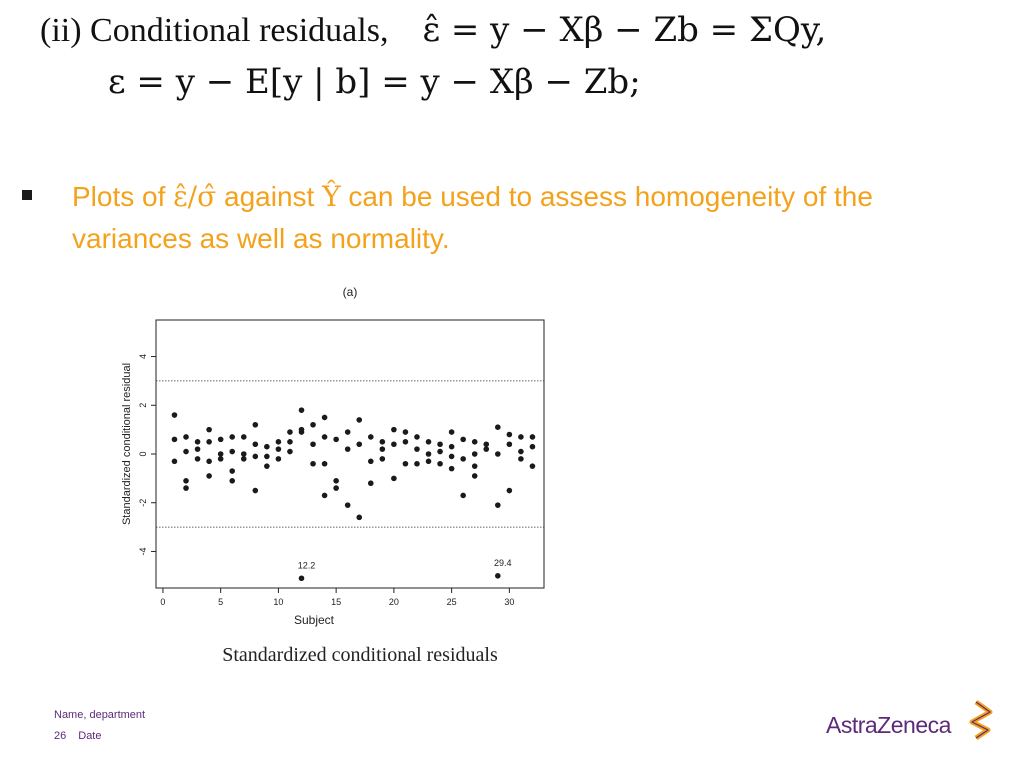 The height and width of the screenshot is (768, 1024). What do you see at coordinates (220, 602) in the screenshot?
I see `x-tick-label: 5` at bounding box center [220, 602].